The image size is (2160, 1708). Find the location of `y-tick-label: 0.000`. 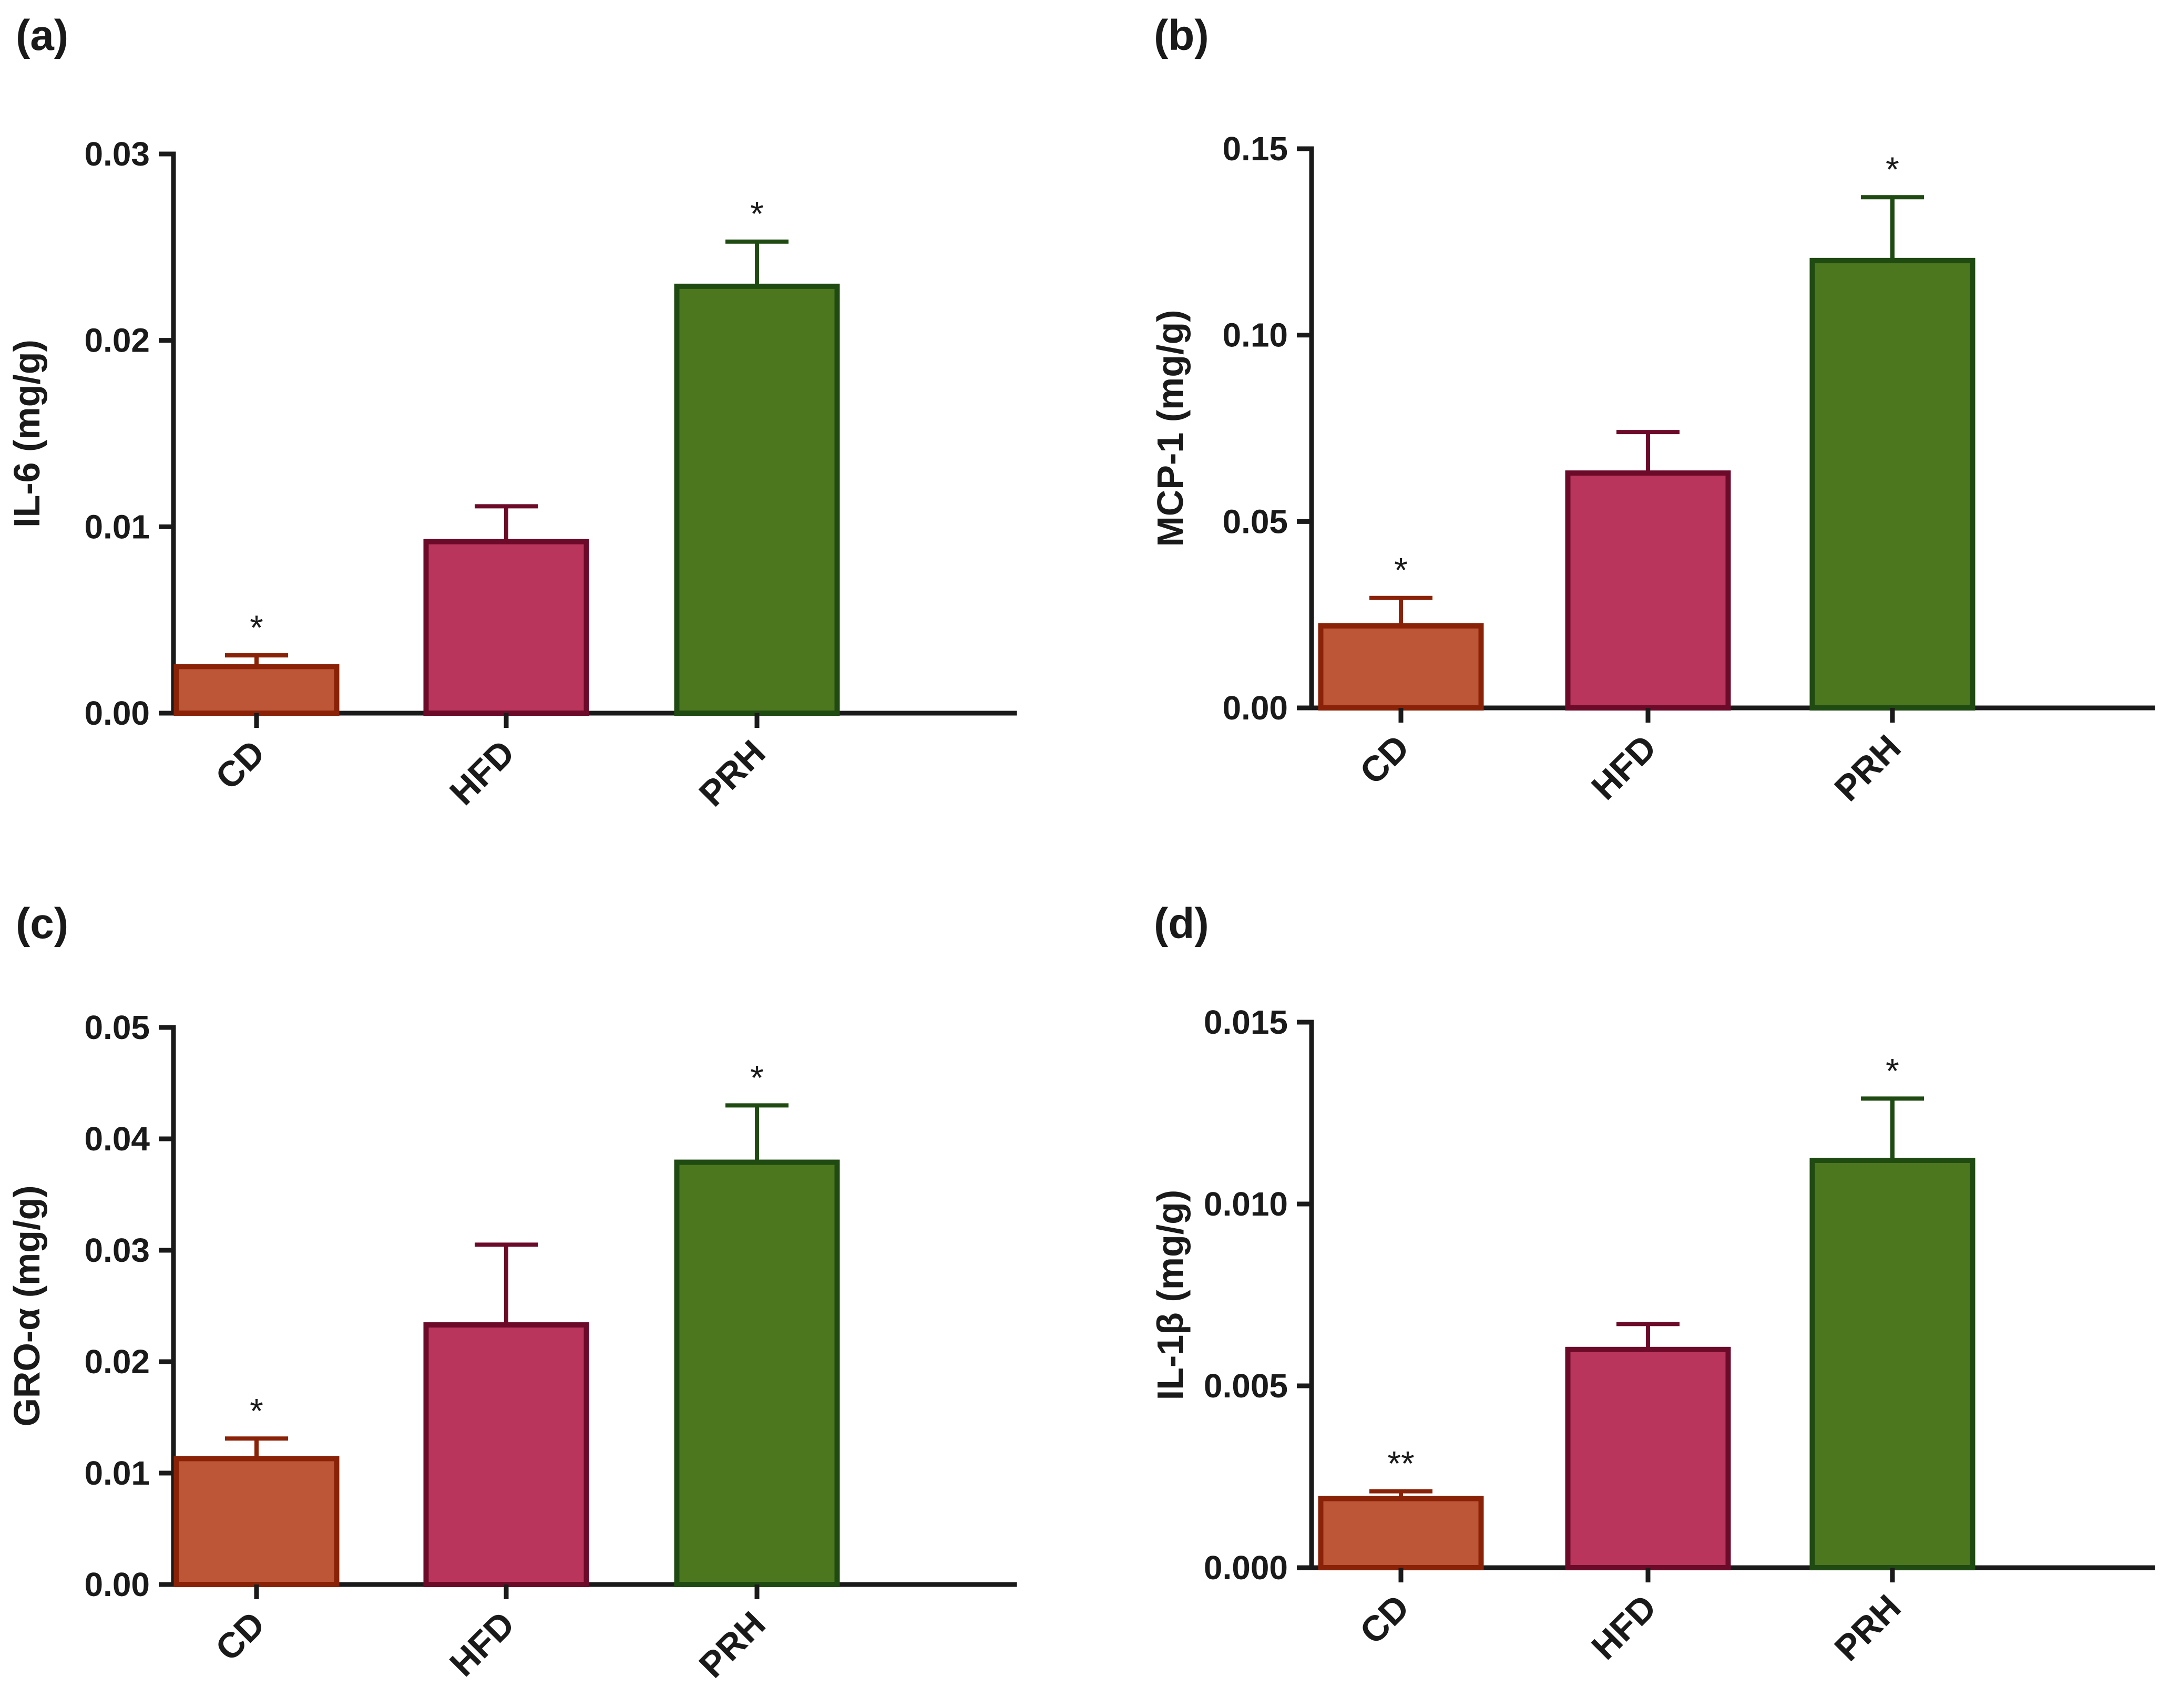

y-tick-label: 0.000 is located at coordinates (1246, 1568).